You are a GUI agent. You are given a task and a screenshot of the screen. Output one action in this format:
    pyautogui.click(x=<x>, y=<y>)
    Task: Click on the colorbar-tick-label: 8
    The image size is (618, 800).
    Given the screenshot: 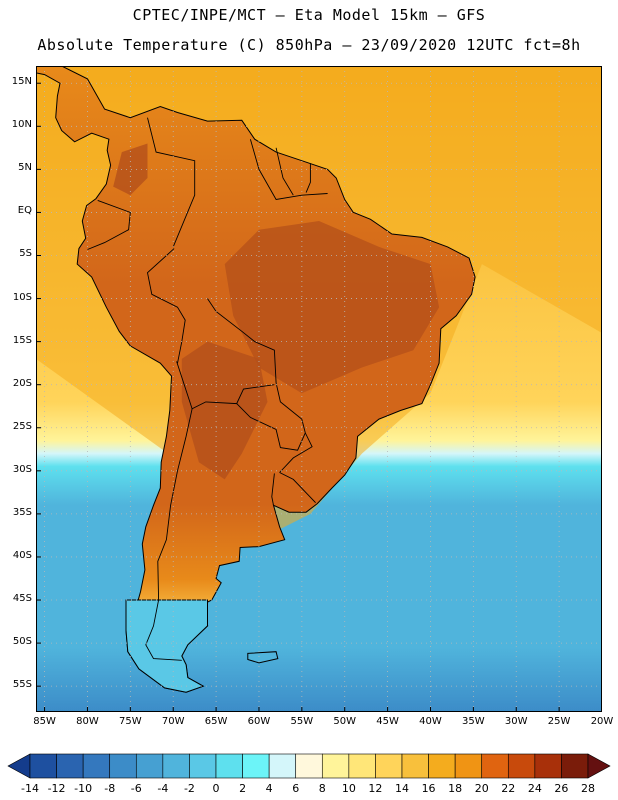 What is the action you would take?
    pyautogui.click(x=322, y=788)
    